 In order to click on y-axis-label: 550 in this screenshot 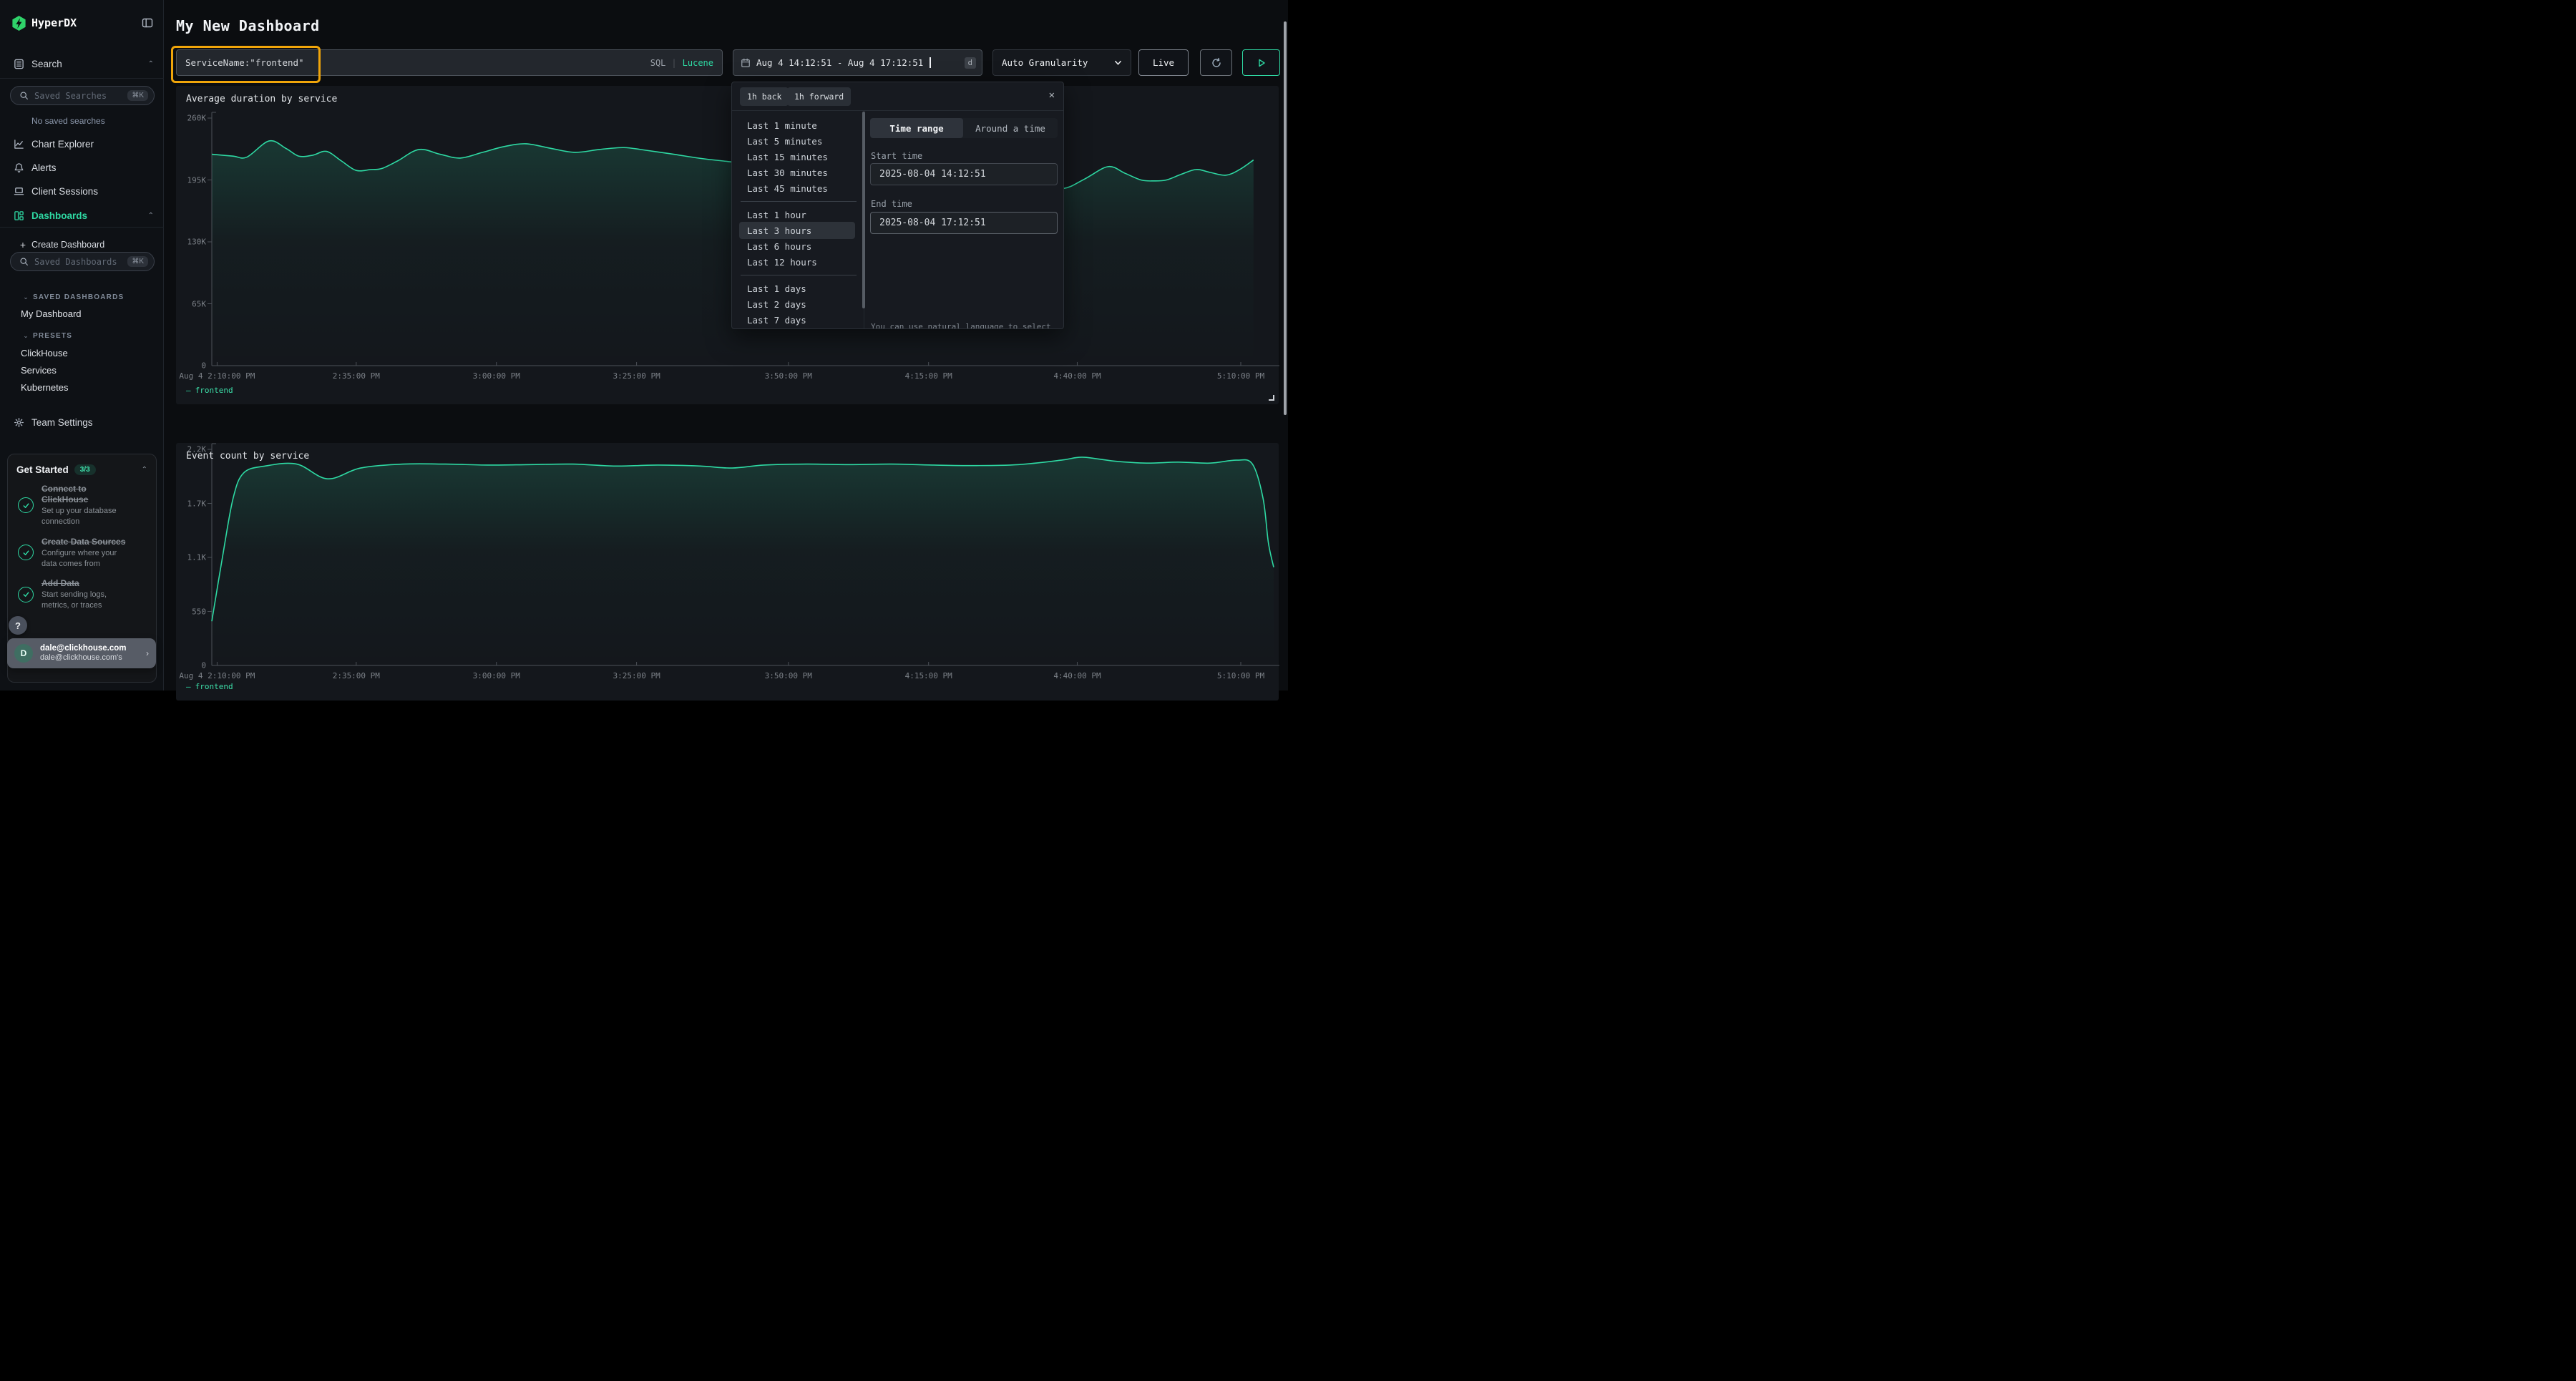, I will do `click(199, 611)`.